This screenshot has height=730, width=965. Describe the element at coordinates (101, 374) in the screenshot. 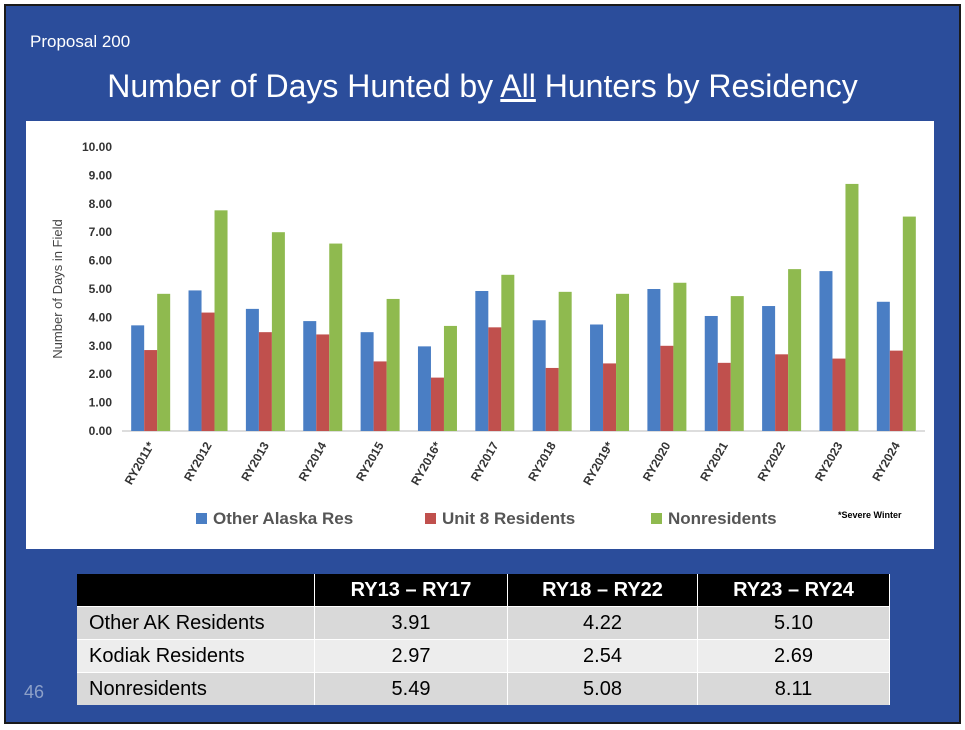

I see `y-tick-label: 2.00` at that location.